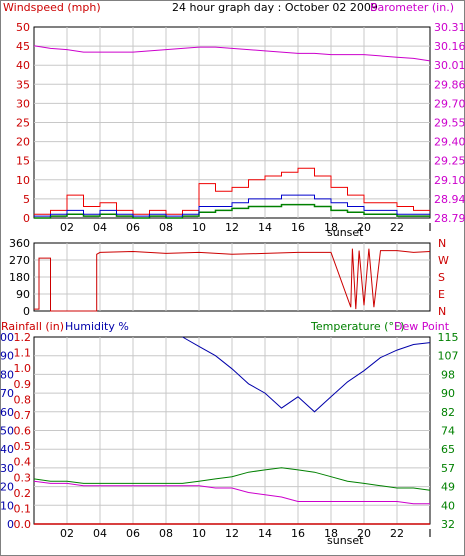  I want to click on direction-compass-label: W, so click(443, 260).